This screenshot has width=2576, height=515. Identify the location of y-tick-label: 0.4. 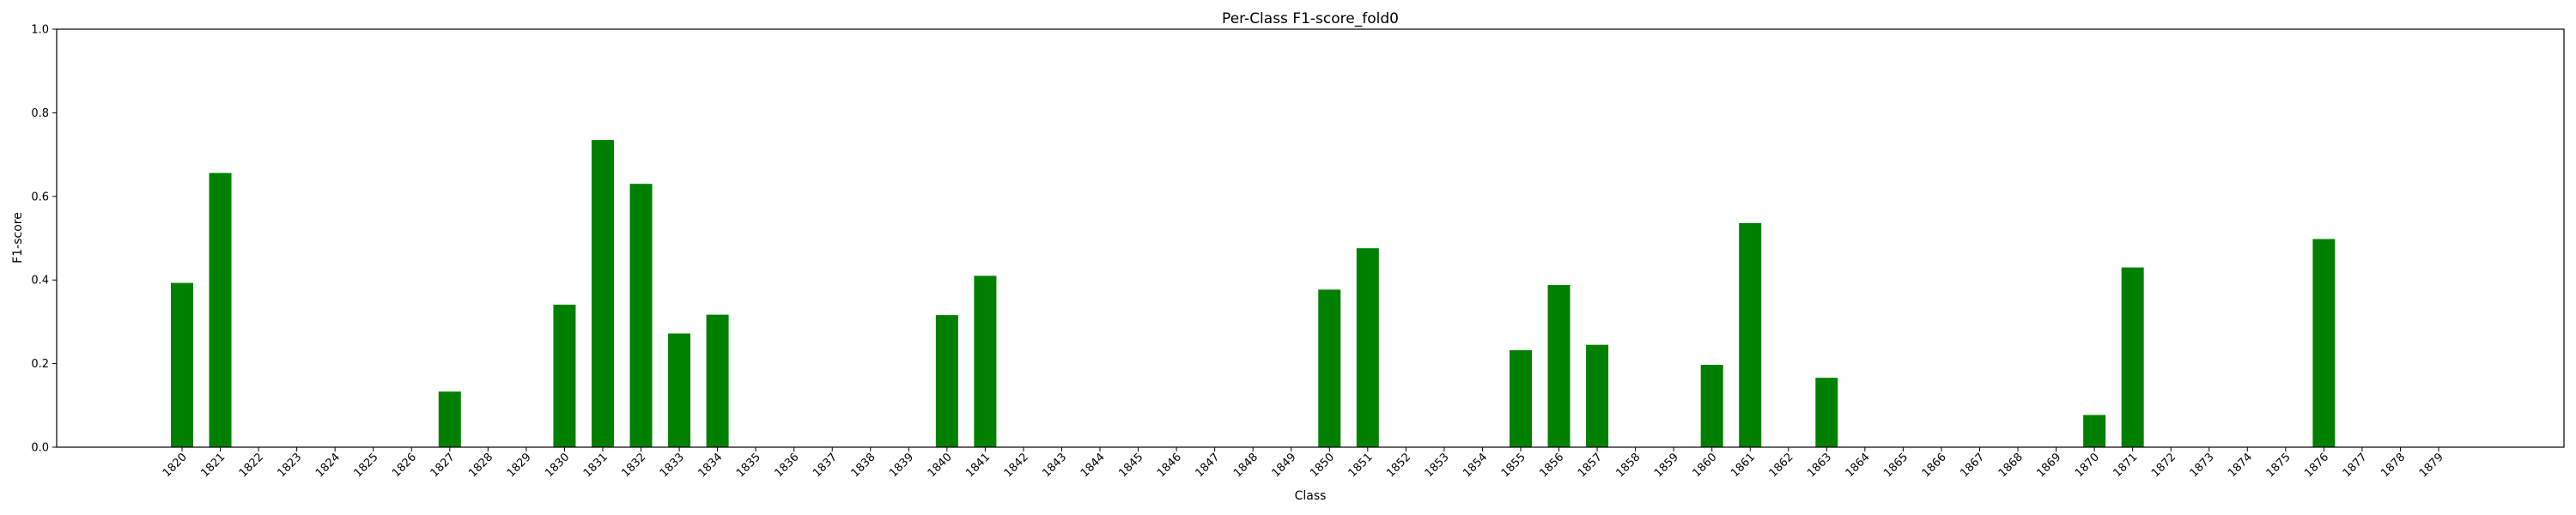
(40, 281).